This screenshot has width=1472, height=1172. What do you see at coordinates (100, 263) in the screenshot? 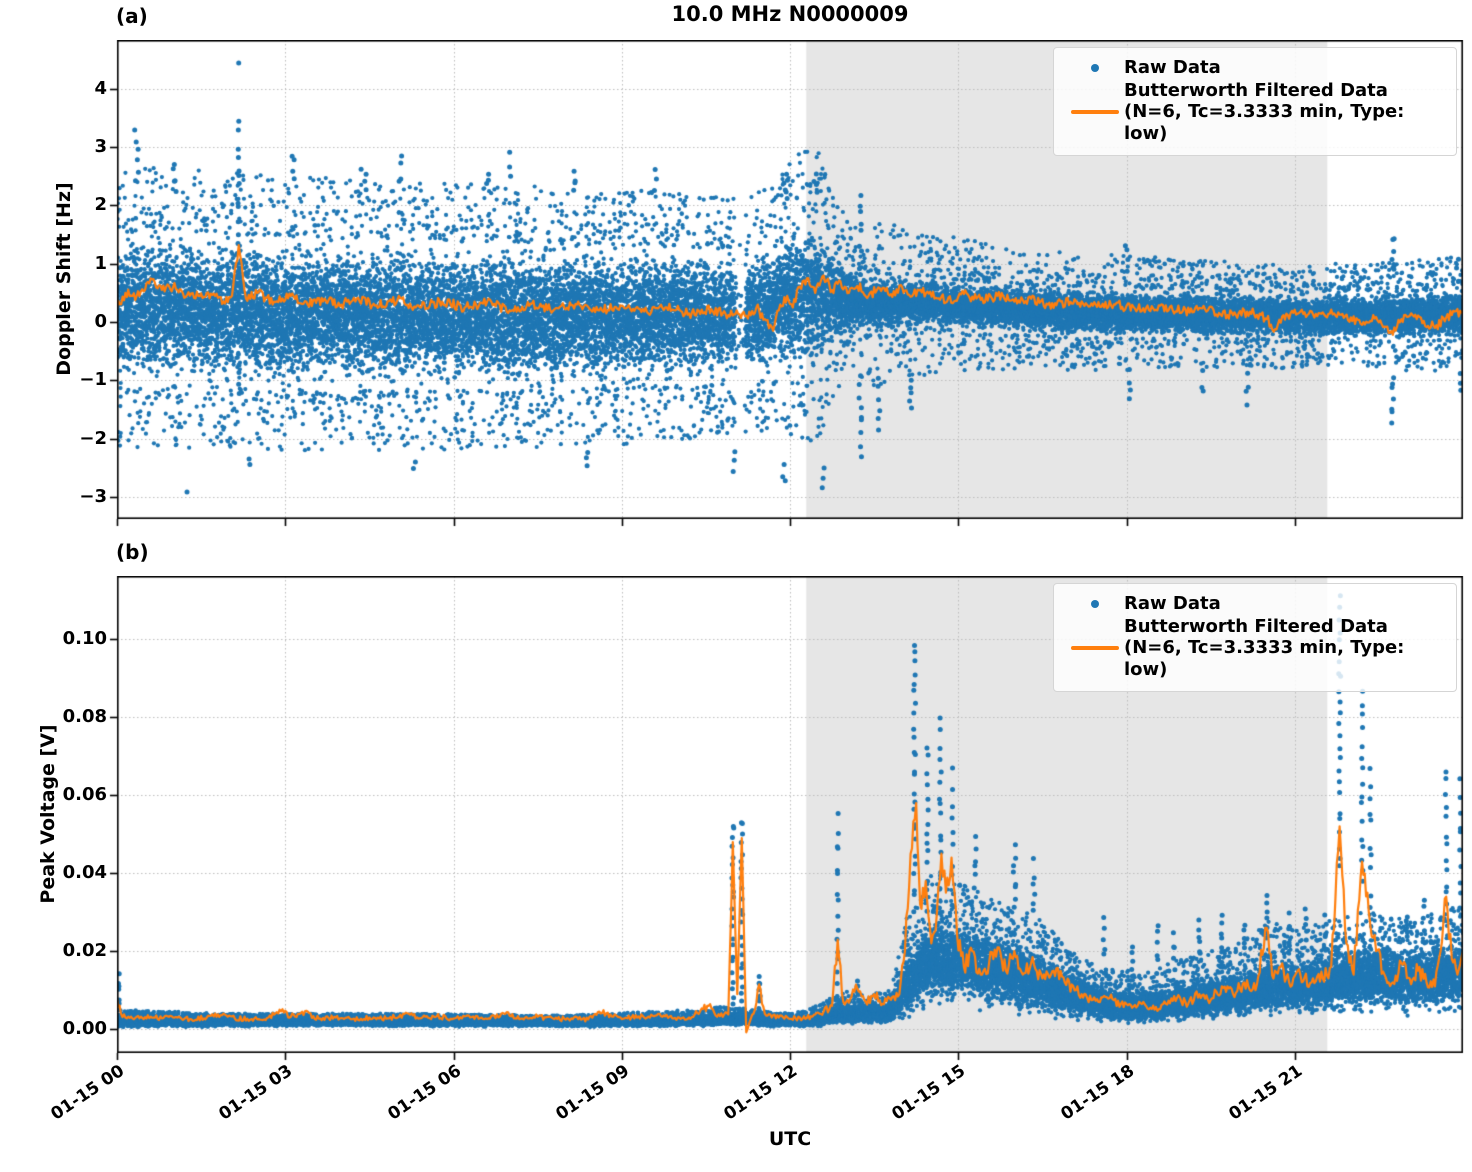
I see `y-tick-label: 1` at bounding box center [100, 263].